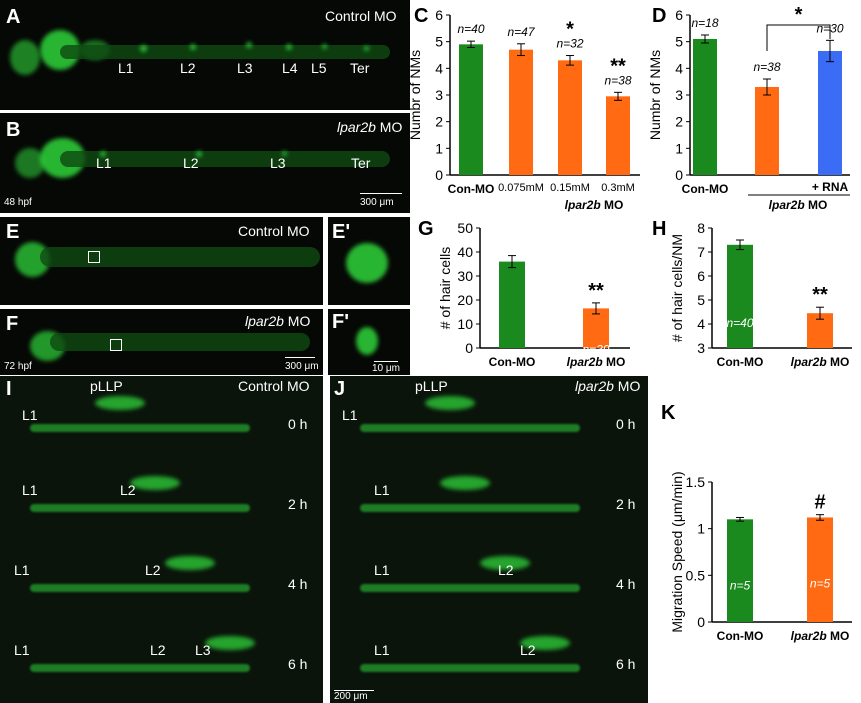 The width and height of the screenshot is (861, 703). Describe the element at coordinates (696, 575) in the screenshot. I see `y-tick-label: 0.5` at that location.